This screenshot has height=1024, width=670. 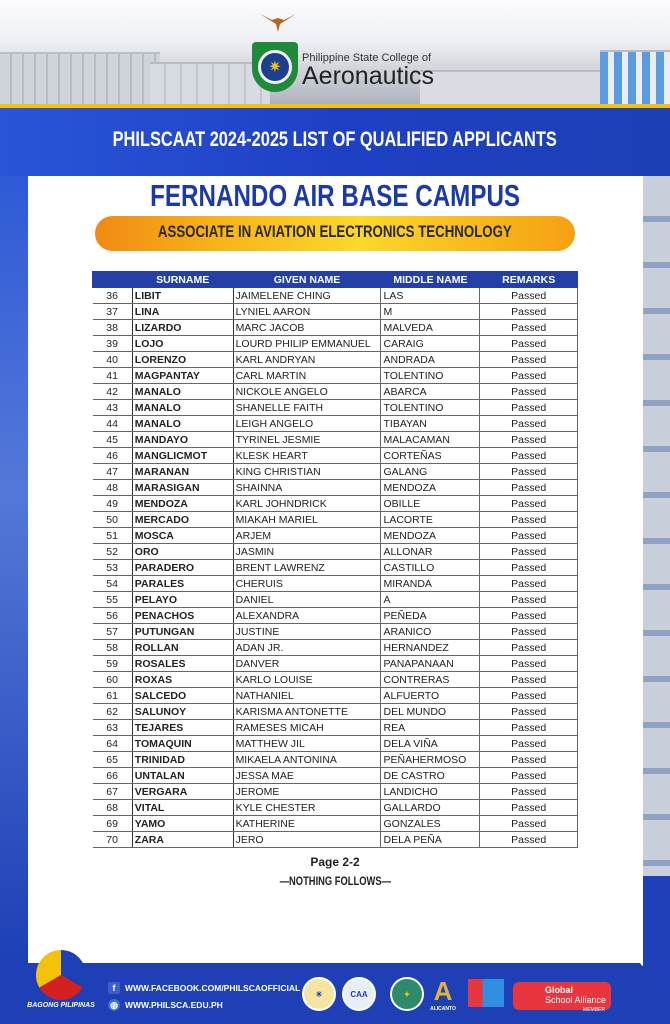 I want to click on facebook-url: WWW.FACEBOOK.COM/PHILSCAOFFICIAL, so click(x=213, y=988).